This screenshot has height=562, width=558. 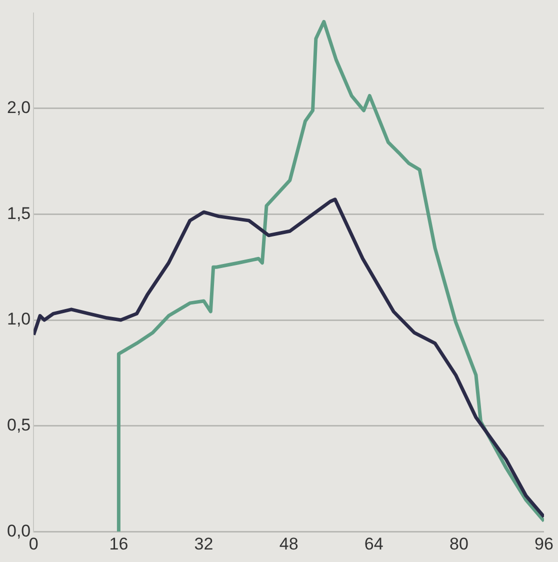 What do you see at coordinates (288, 544) in the screenshot?
I see `x-tick-label: 48` at bounding box center [288, 544].